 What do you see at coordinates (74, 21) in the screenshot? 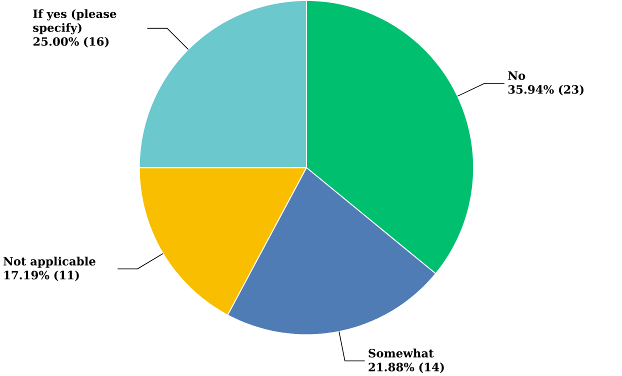
I see `slice-label: If yes (please specify)` at bounding box center [74, 21].